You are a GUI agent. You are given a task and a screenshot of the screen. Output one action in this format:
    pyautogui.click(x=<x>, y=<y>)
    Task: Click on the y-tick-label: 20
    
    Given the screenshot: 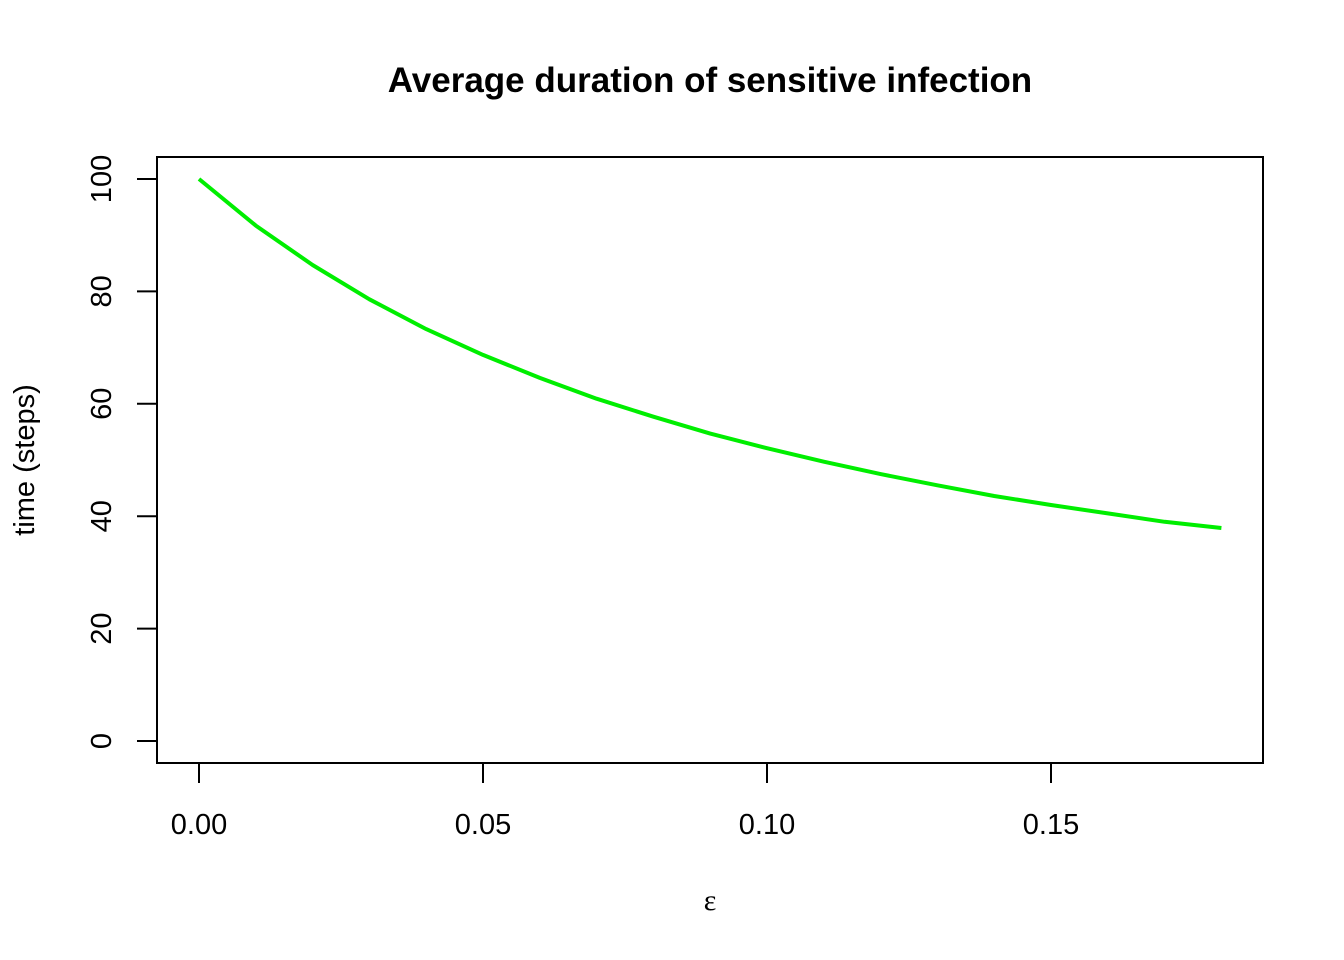 What is the action you would take?
    pyautogui.click(x=102, y=628)
    